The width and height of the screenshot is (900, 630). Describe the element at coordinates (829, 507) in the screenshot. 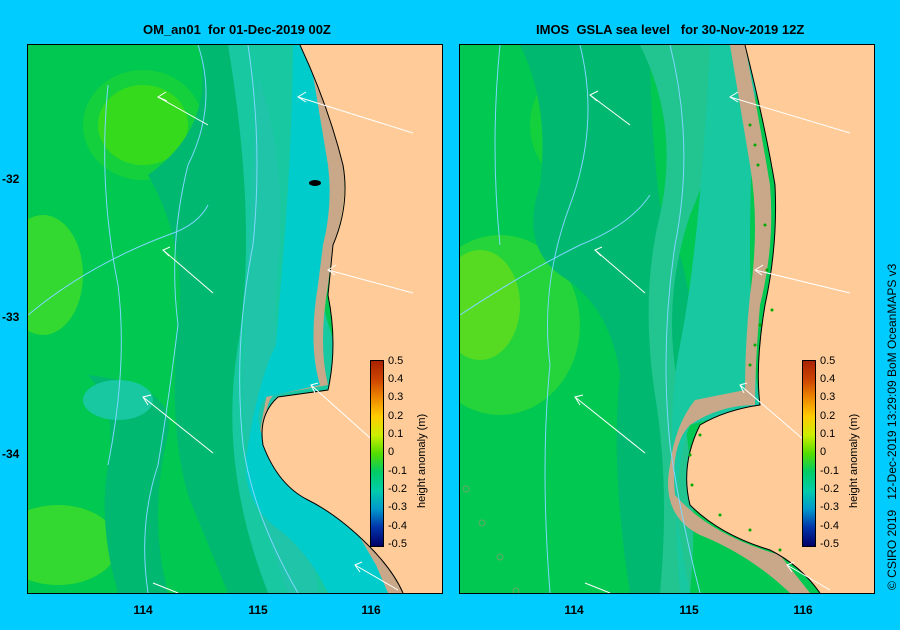

I see `cbar-right-label: -0.3` at that location.